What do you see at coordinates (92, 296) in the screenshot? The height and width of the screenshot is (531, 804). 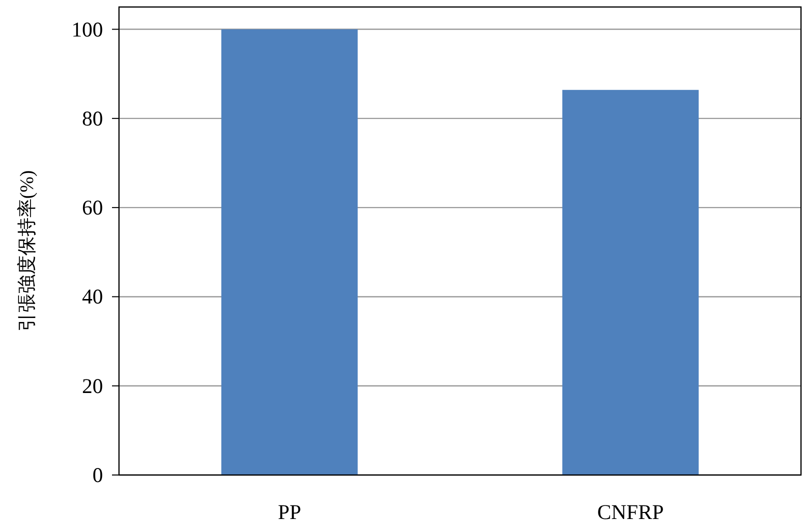 I see `y-tick-label: 40` at bounding box center [92, 296].